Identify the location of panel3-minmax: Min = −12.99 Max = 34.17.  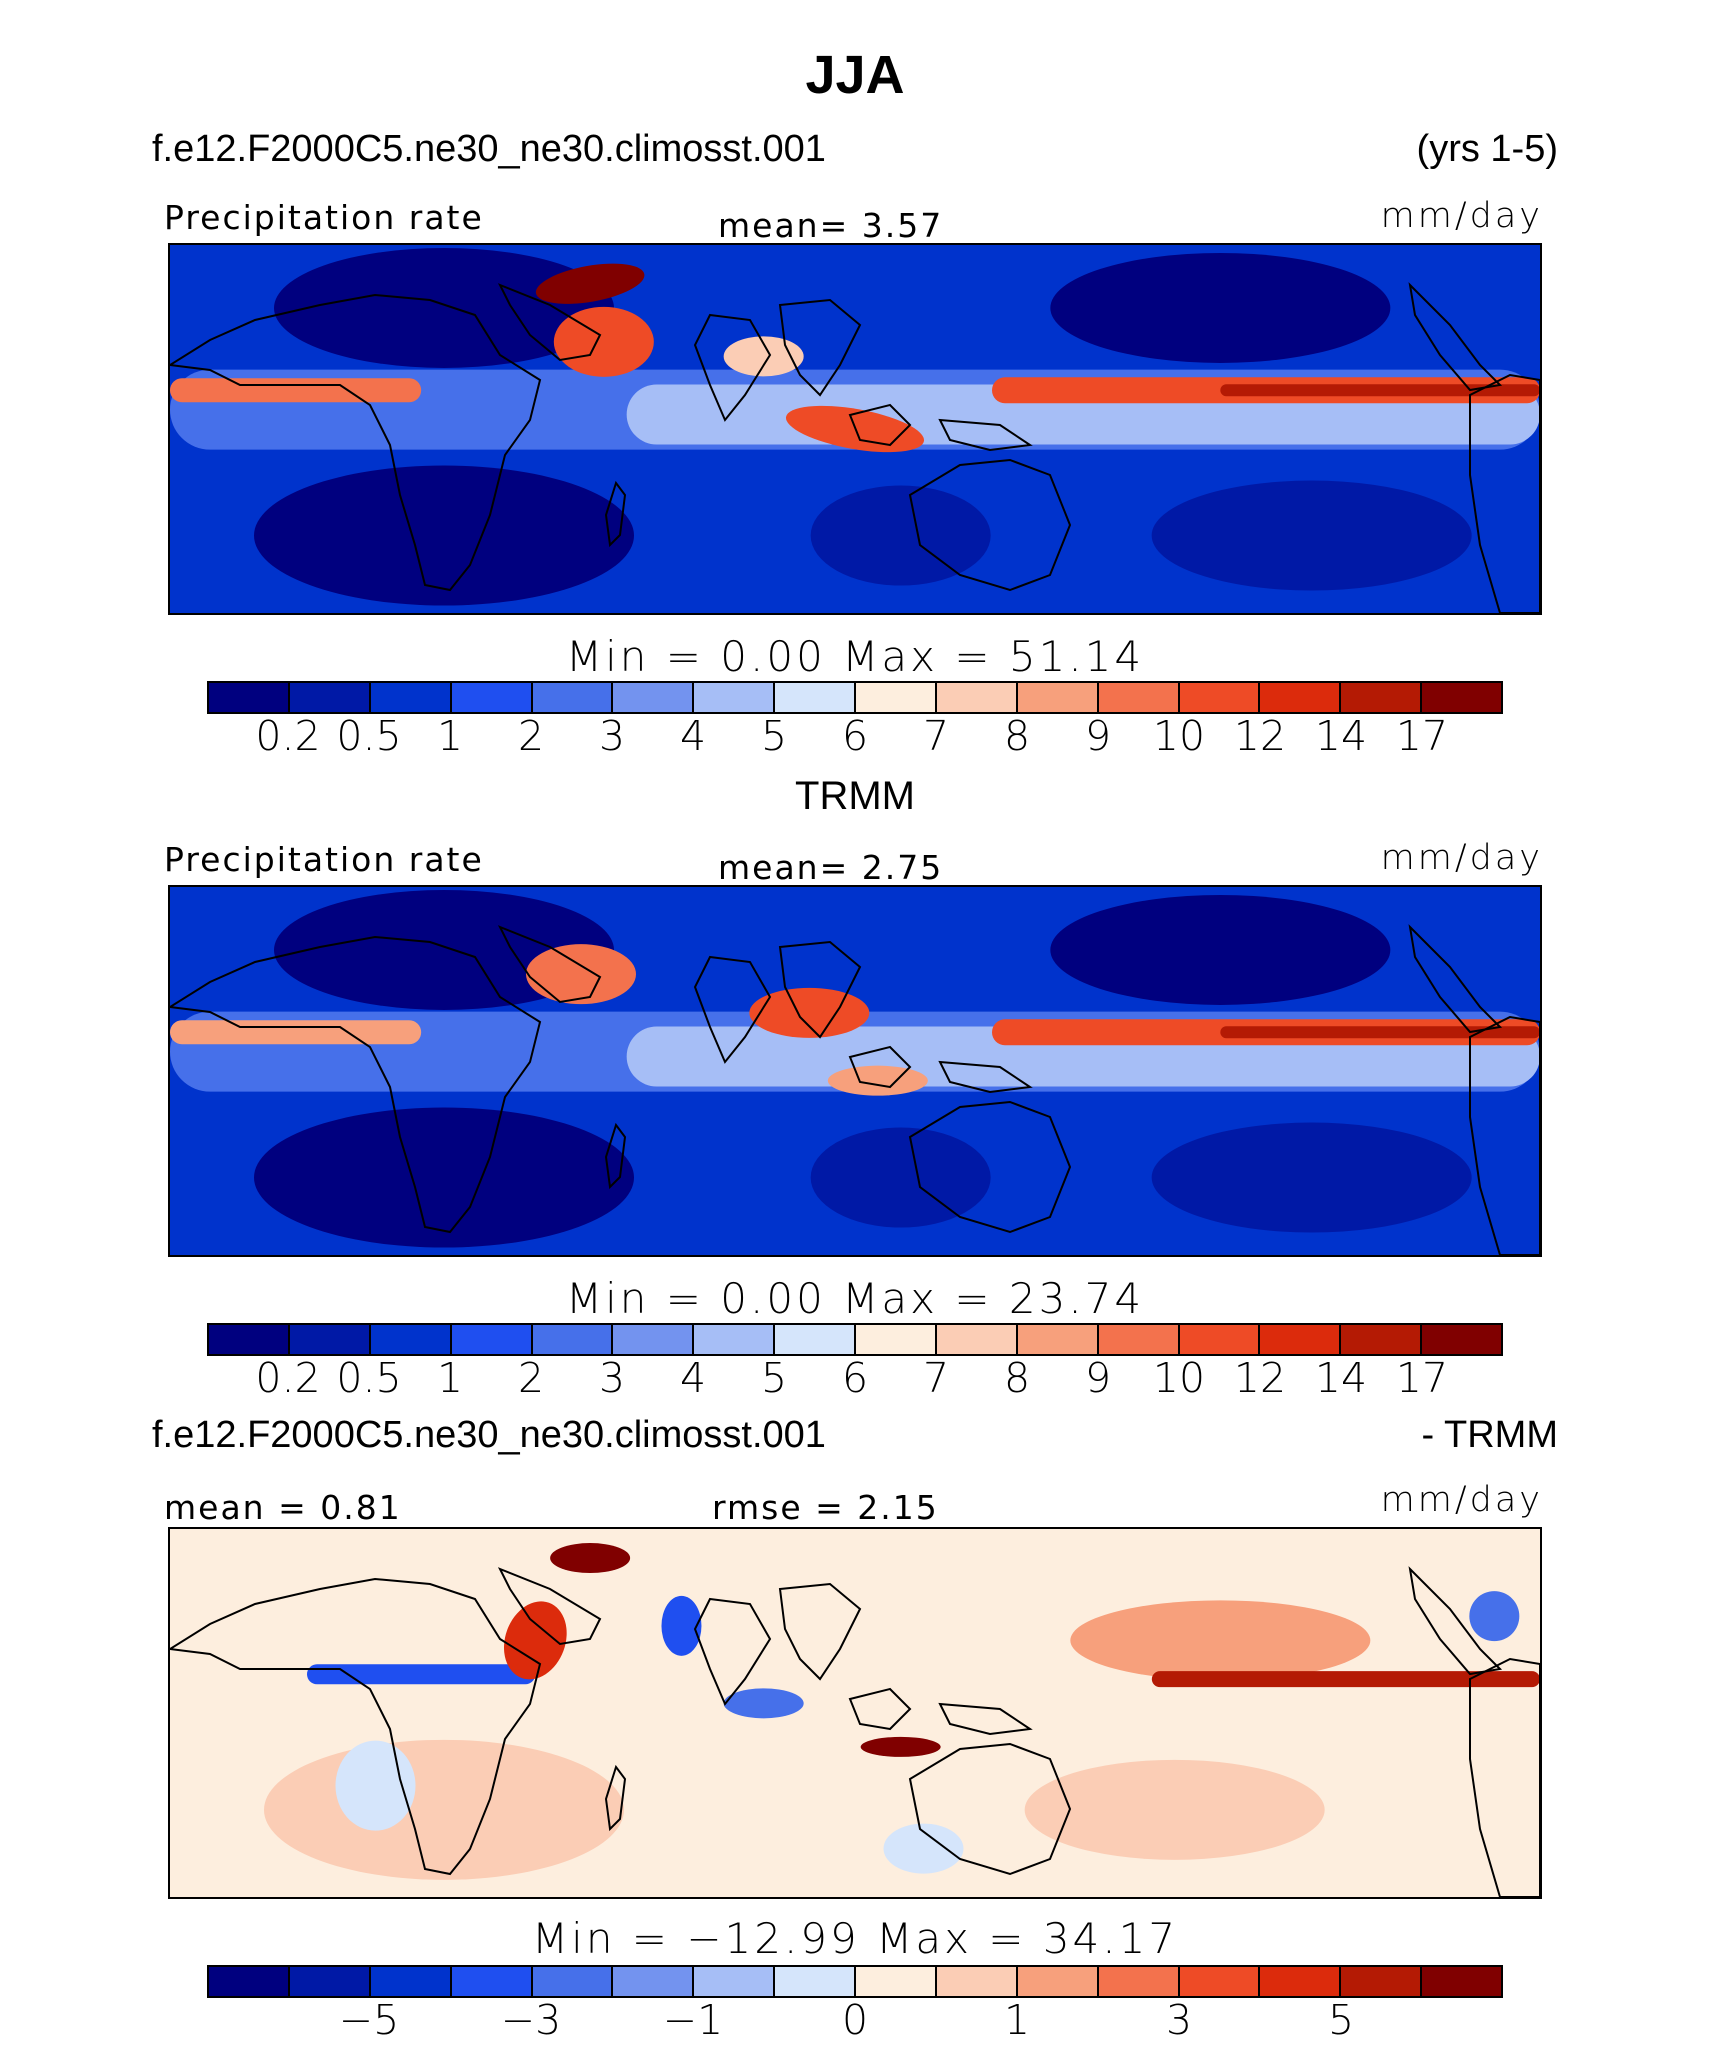
(855, 1938).